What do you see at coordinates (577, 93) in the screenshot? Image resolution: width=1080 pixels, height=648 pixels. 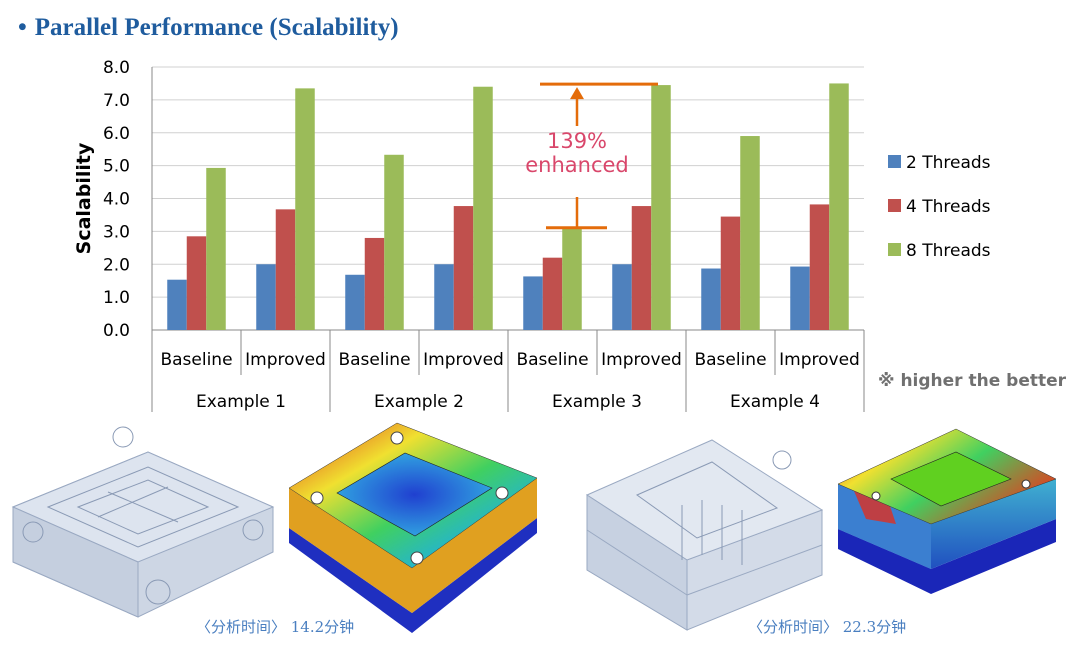 I see `annotation-arrow-head` at bounding box center [577, 93].